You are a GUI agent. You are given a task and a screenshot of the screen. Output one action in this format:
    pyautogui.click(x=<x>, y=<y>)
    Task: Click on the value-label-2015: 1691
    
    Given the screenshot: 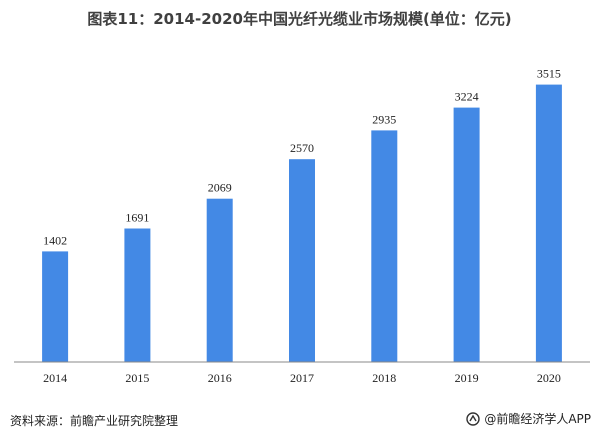 What is the action you would take?
    pyautogui.click(x=137, y=218)
    